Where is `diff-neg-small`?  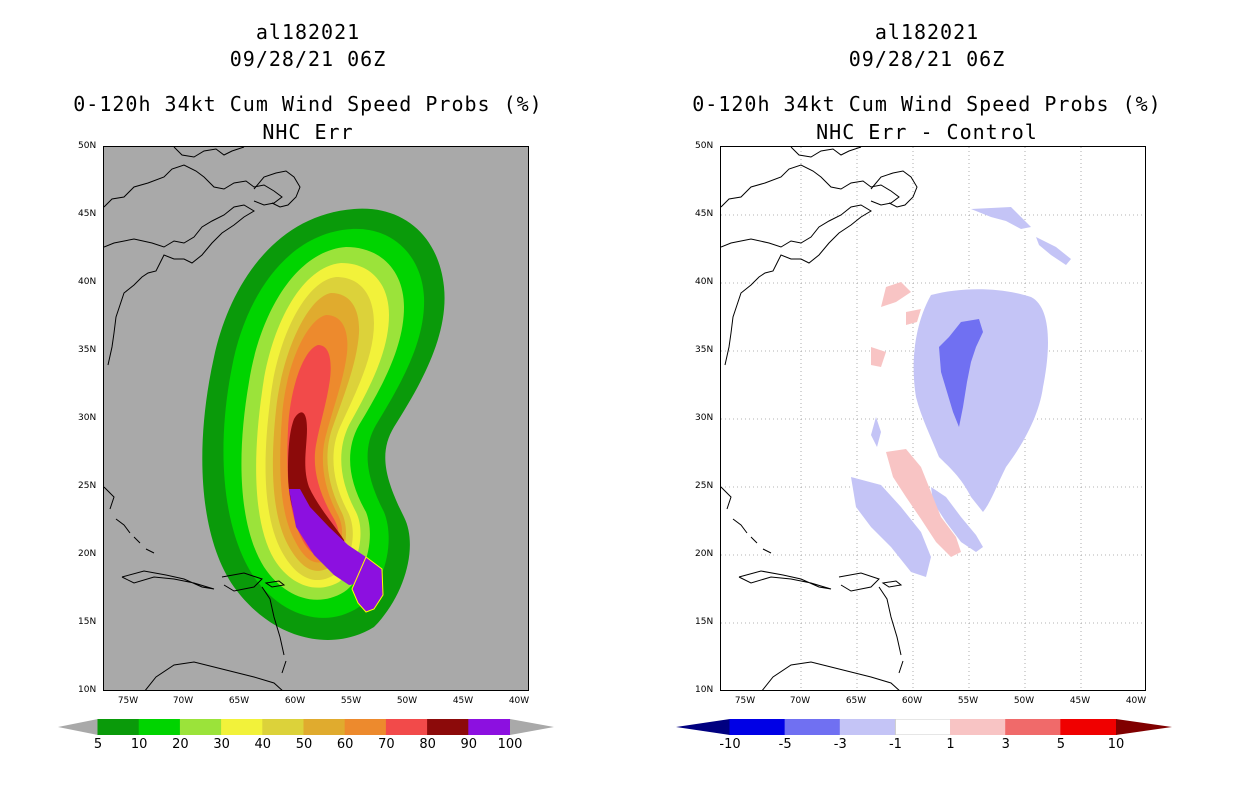 diff-neg-small is located at coordinates (876, 432).